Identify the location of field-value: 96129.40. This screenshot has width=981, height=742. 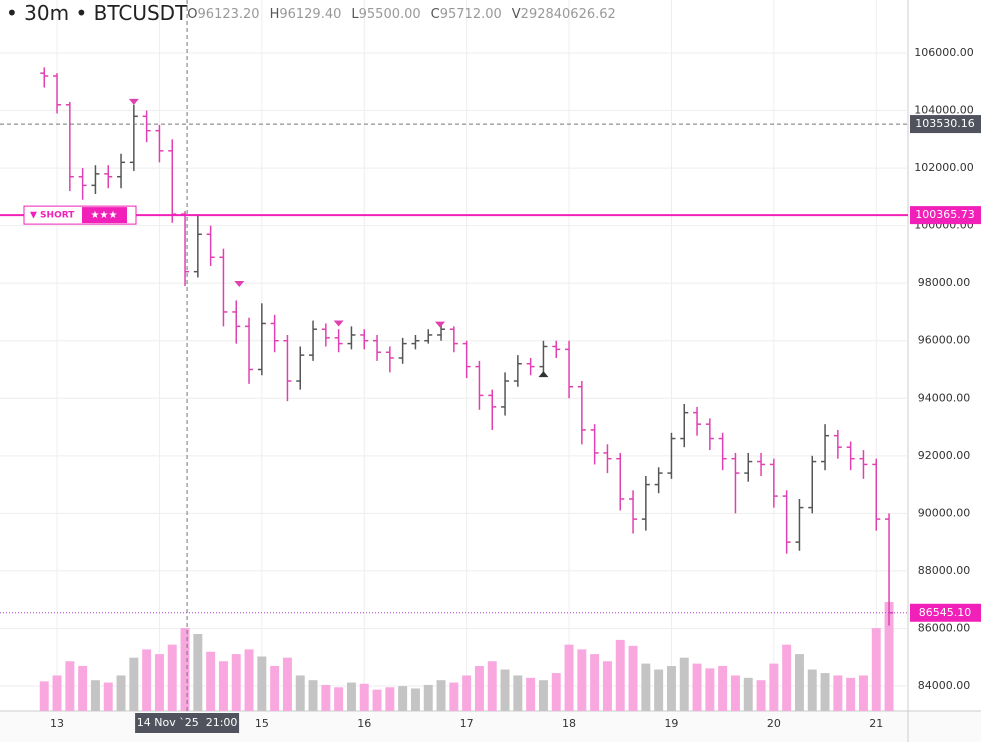
(310, 14).